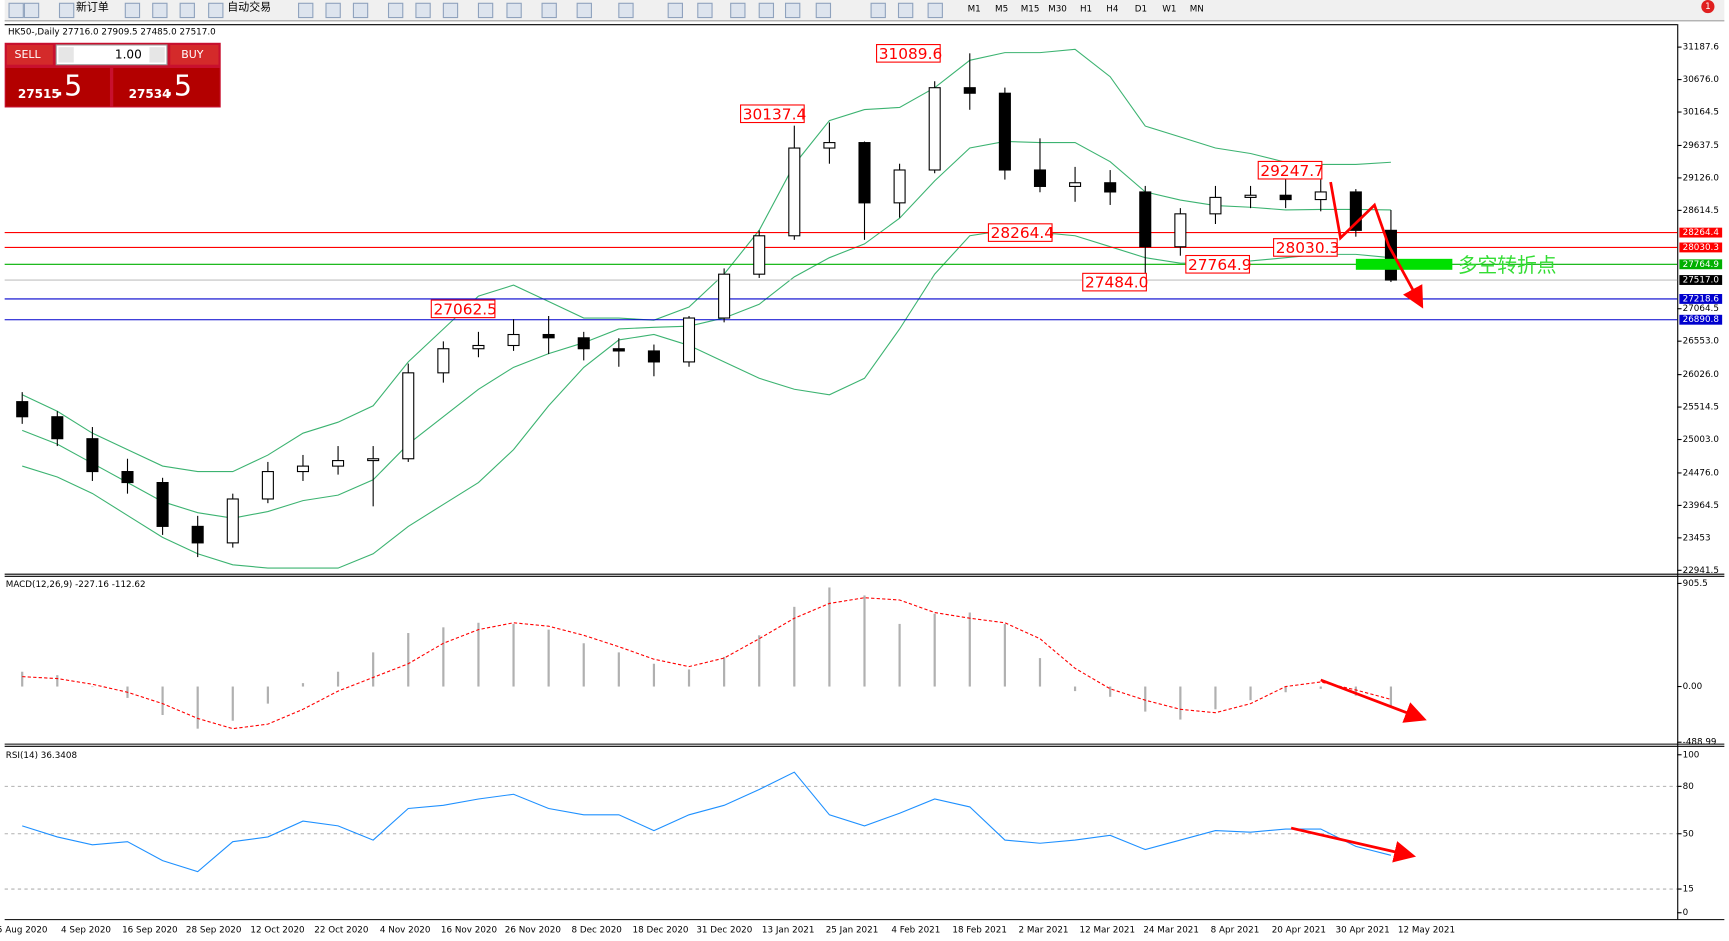 Image resolution: width=1729 pixels, height=941 pixels. What do you see at coordinates (341, 931) in the screenshot?
I see `x-tick-label: 22 Oct 2020` at bounding box center [341, 931].